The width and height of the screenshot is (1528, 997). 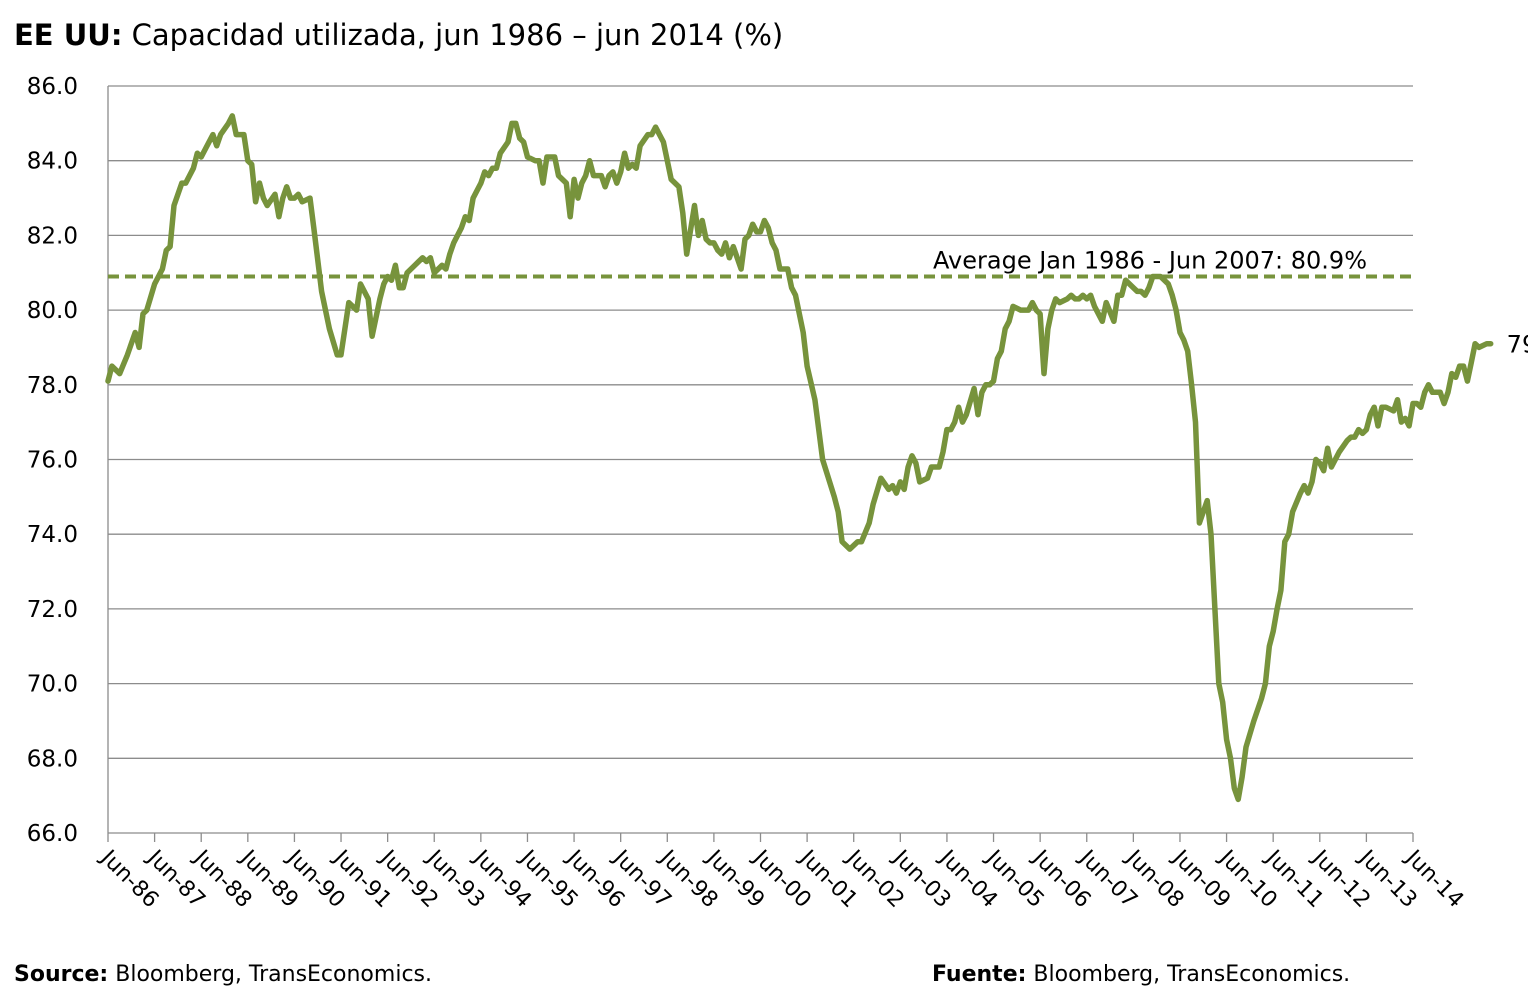 I want to click on y-tick-label: 84.0, so click(x=52, y=162).